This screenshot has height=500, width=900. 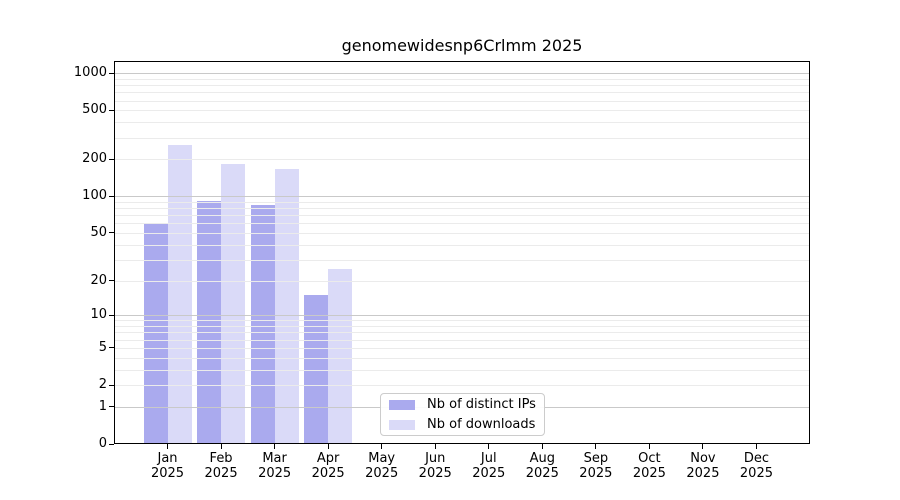 What do you see at coordinates (435, 458) in the screenshot?
I see `x-tick-month: Jun` at bounding box center [435, 458].